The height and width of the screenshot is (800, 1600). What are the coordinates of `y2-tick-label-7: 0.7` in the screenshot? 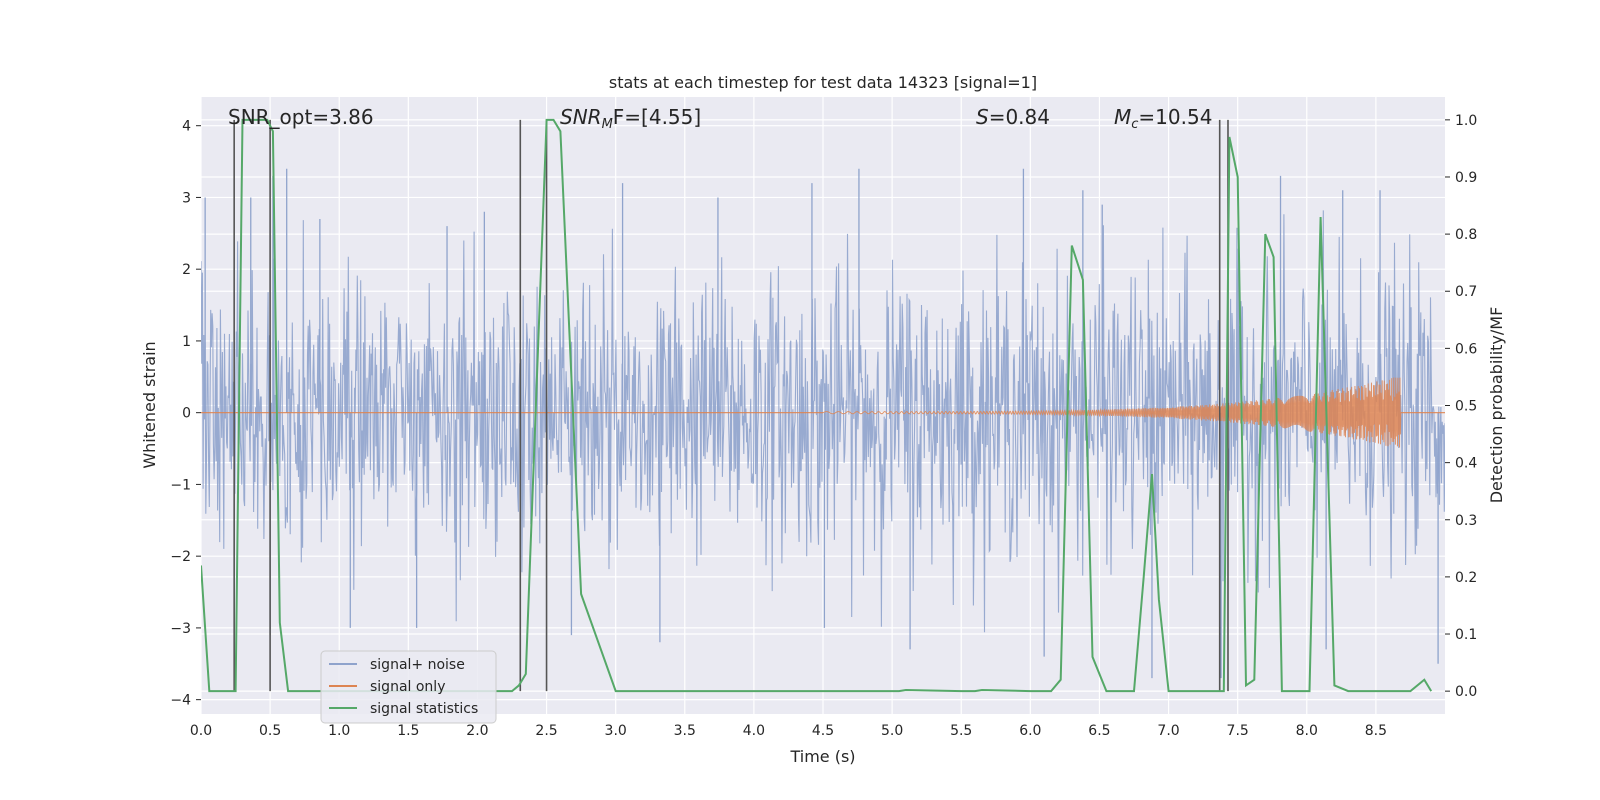 It's located at (1466, 292).